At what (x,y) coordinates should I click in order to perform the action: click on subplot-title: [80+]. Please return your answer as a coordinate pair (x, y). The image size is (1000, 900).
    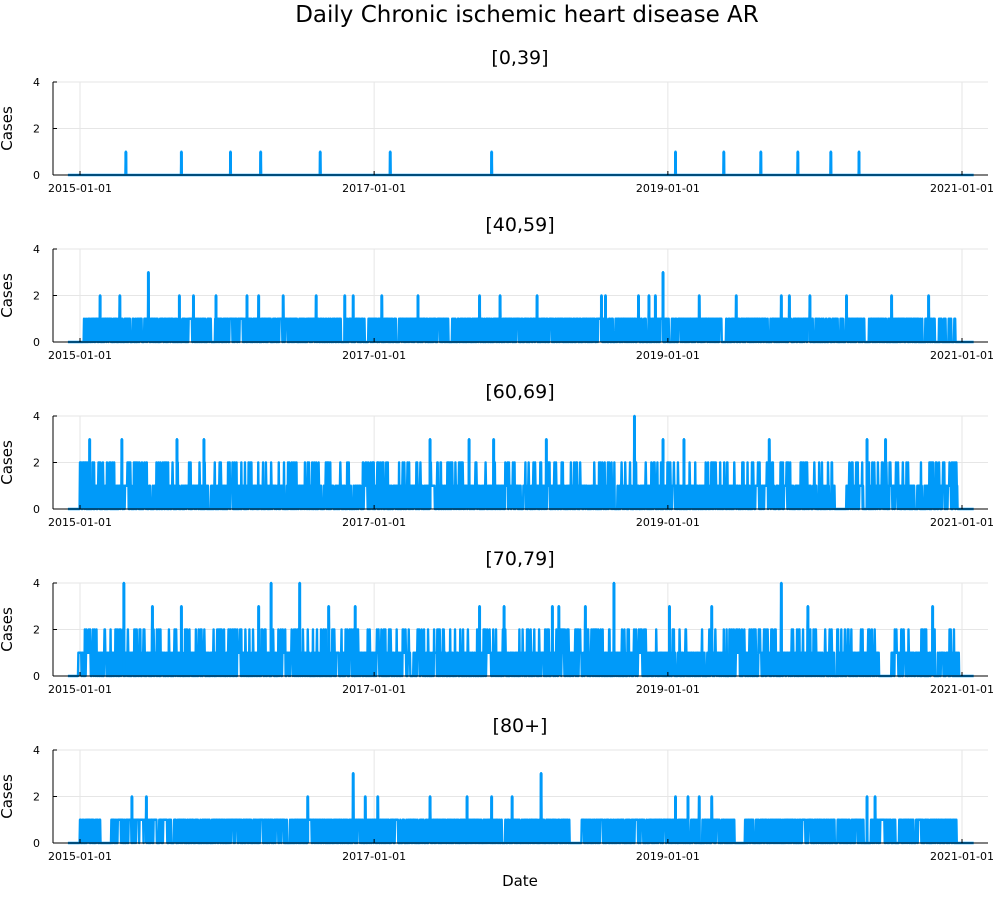
    Looking at the image, I should click on (520, 726).